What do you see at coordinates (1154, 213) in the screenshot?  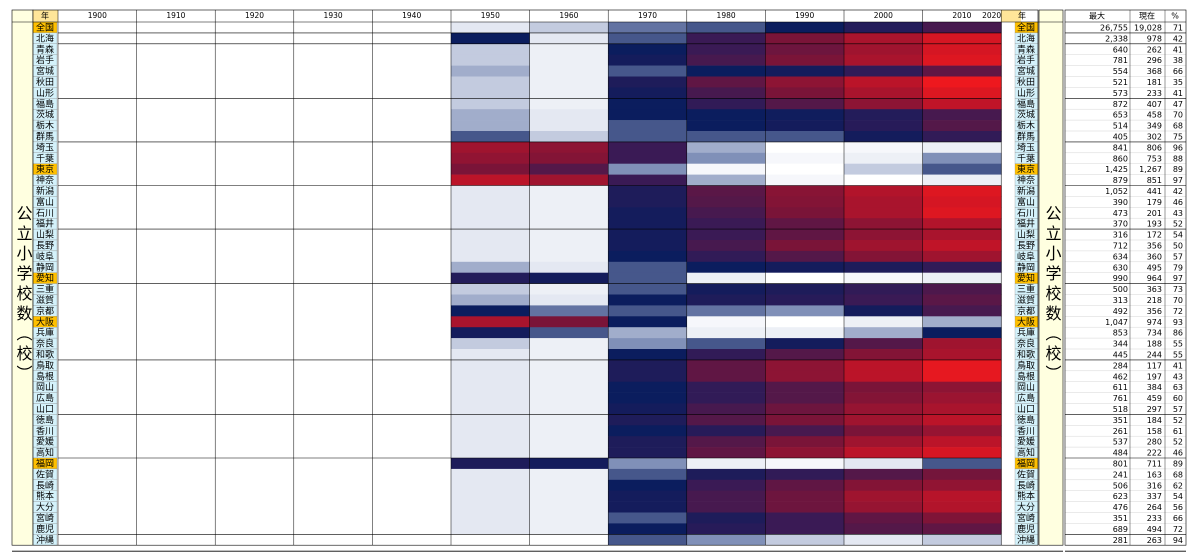 I see `current-value: 201` at bounding box center [1154, 213].